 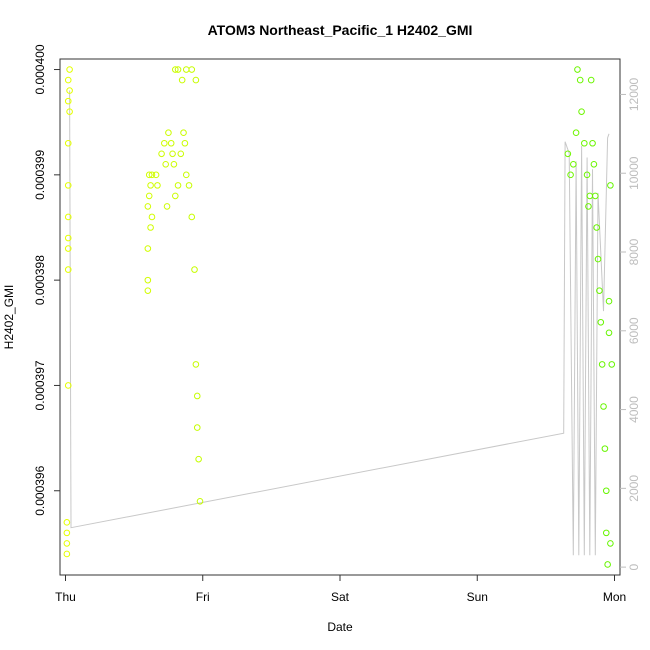 What do you see at coordinates (634, 409) in the screenshot?
I see `y2-tick-label: 4000` at bounding box center [634, 409].